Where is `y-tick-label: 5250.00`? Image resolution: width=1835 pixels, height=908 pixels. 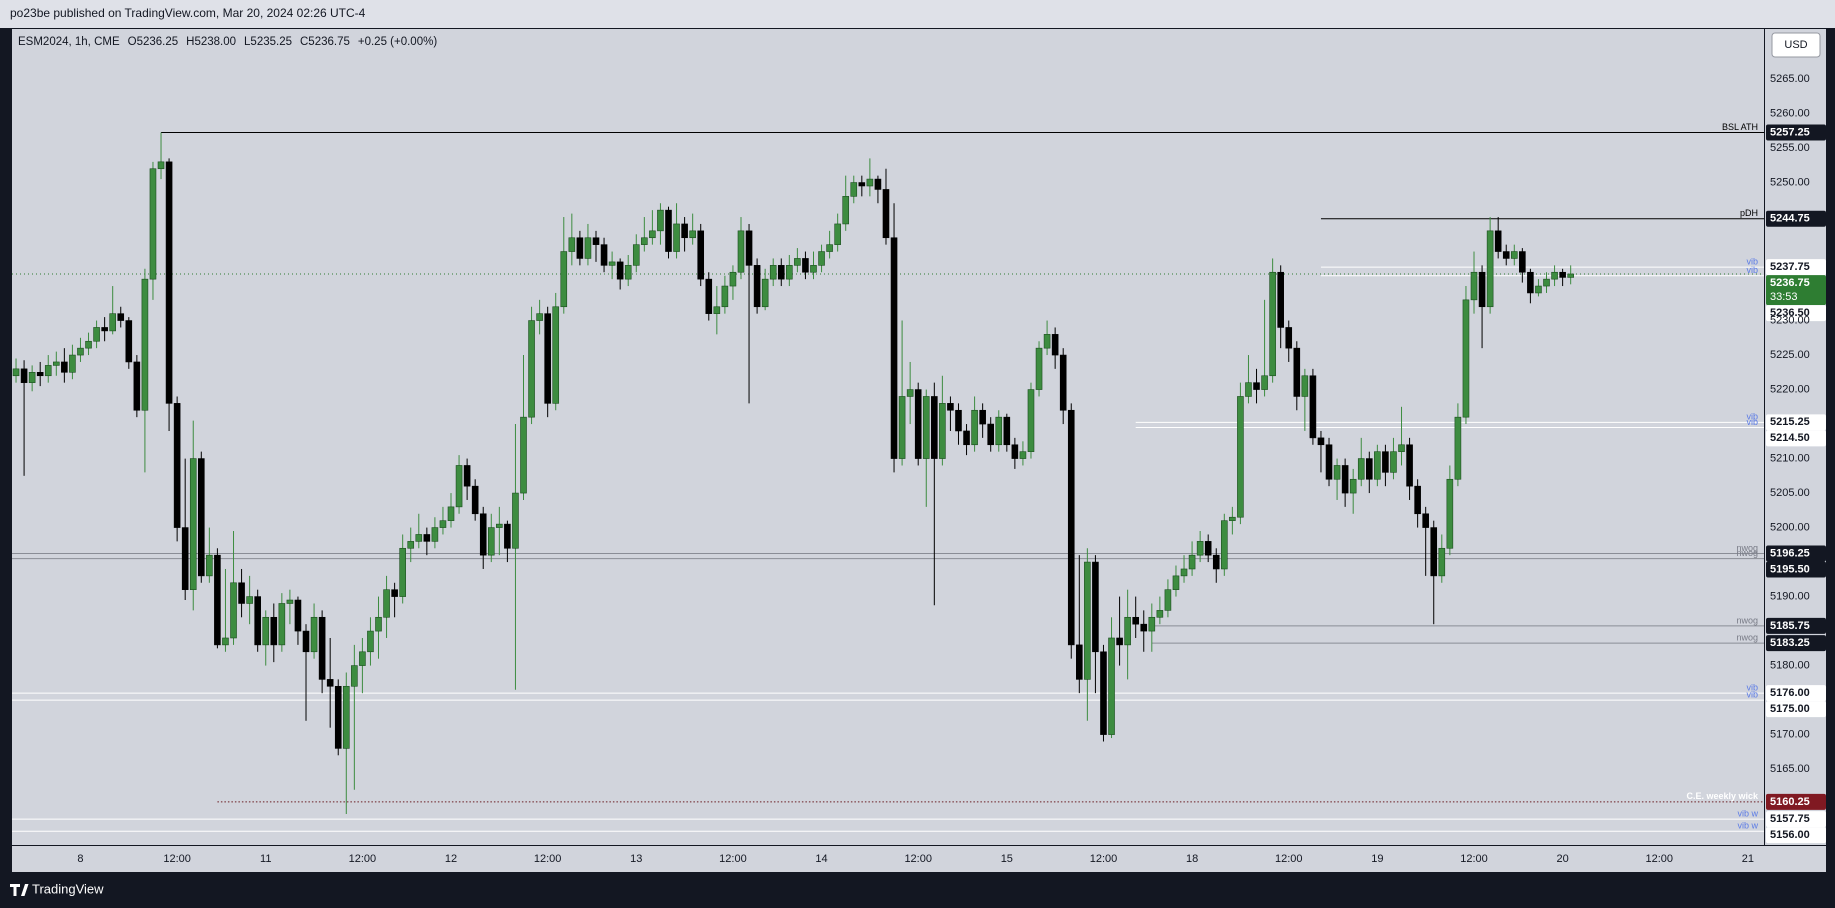
y-tick-label: 5250.00 is located at coordinates (1790, 182).